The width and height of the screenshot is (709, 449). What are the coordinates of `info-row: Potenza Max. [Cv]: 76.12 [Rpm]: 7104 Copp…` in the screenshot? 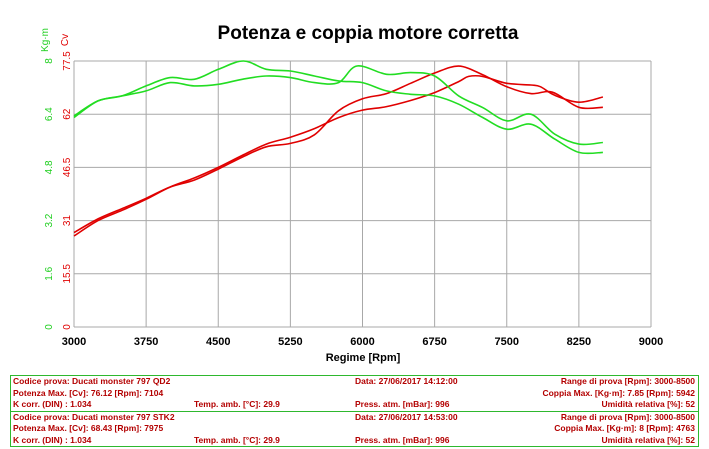 It's located at (354, 394).